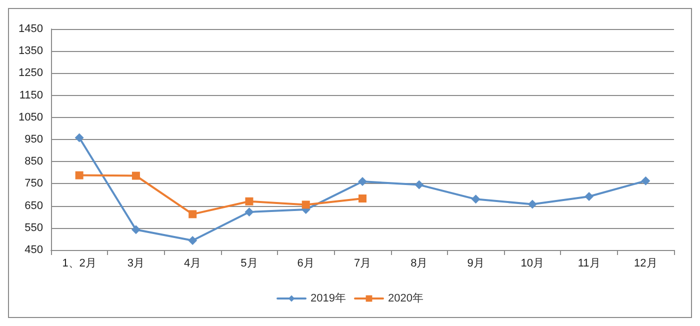  I want to click on x-tick-label: 5月, so click(249, 264).